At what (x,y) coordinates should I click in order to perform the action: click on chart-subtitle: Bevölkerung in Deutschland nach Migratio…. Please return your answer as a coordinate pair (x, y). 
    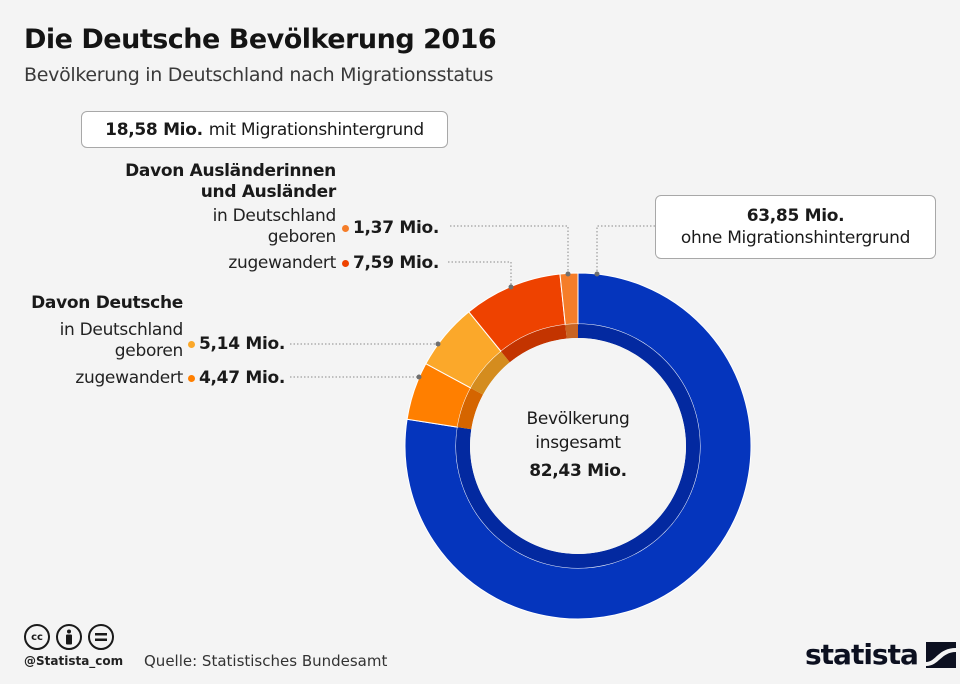
    Looking at the image, I should click on (259, 75).